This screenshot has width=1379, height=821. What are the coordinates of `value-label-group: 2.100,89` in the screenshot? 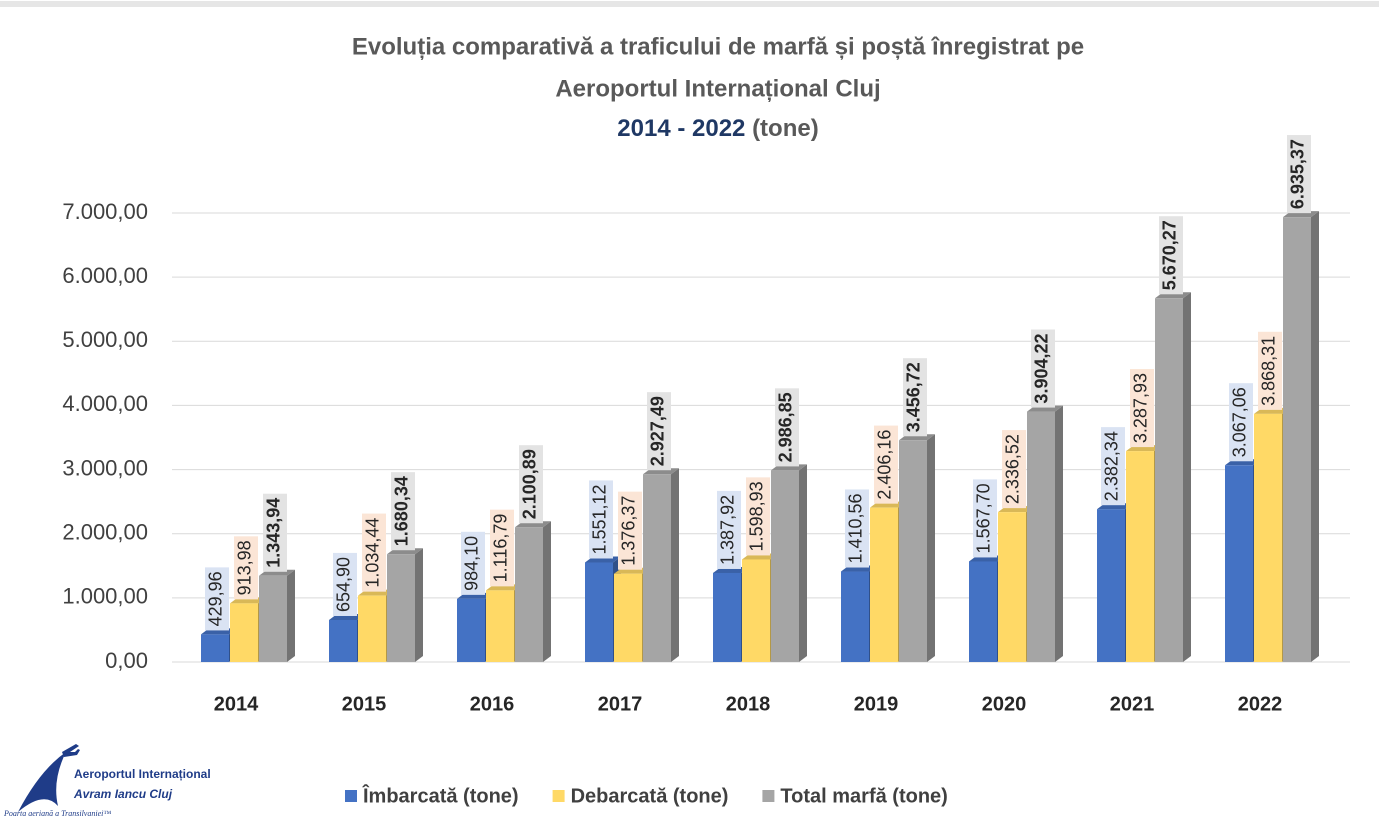 It's located at (531, 484).